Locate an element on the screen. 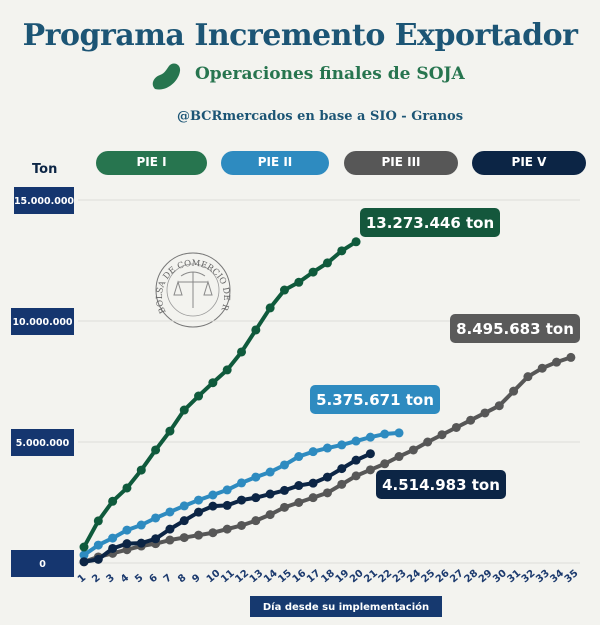 The image size is (600, 625). end-value-label-pie-v: 4.514.983 ton is located at coordinates (441, 485).